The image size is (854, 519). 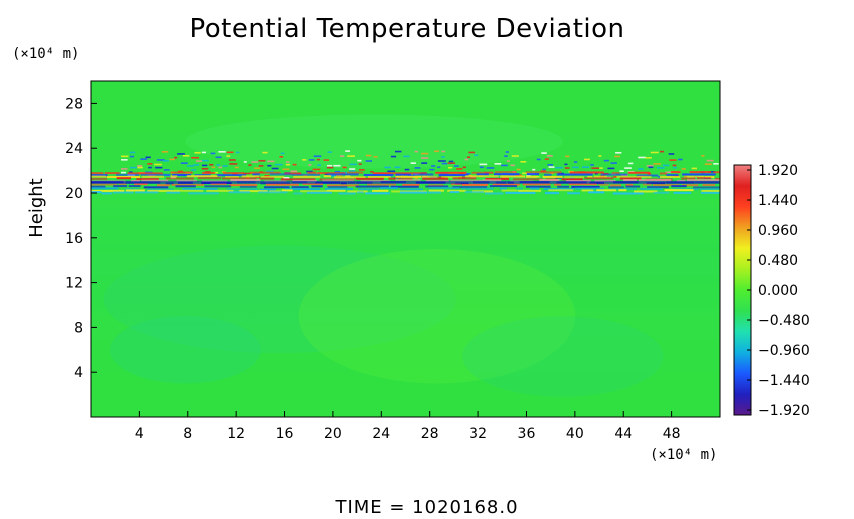 I want to click on colorbar-label: 0.480, so click(x=778, y=261).